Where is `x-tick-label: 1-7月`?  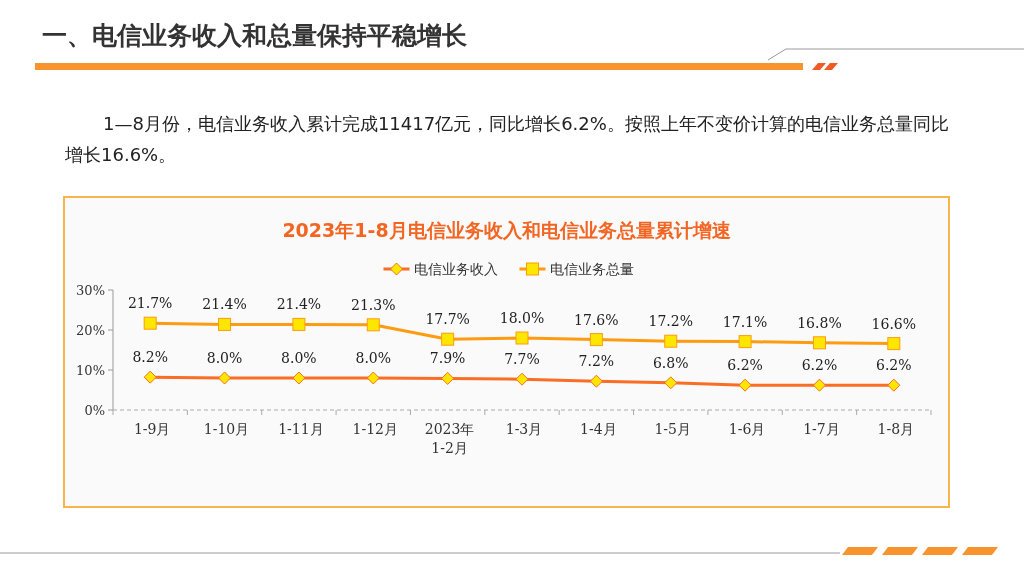 x-tick-label: 1-7月 is located at coordinates (821, 429).